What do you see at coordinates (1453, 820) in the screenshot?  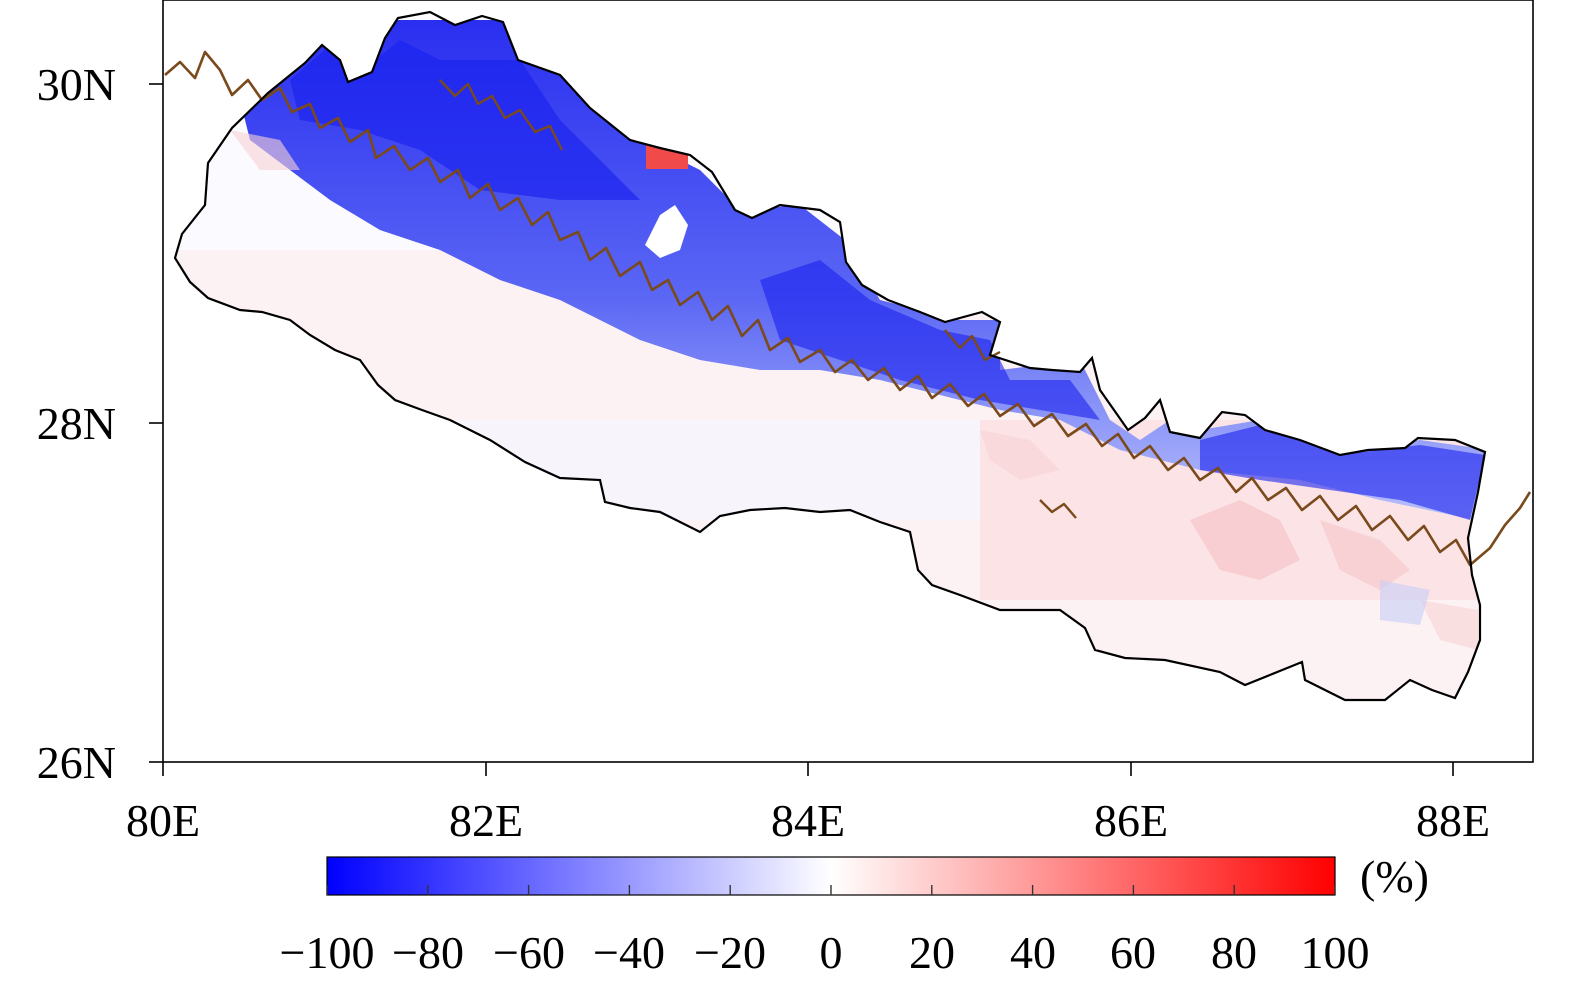 I see `x-tick-label: 88E` at bounding box center [1453, 820].